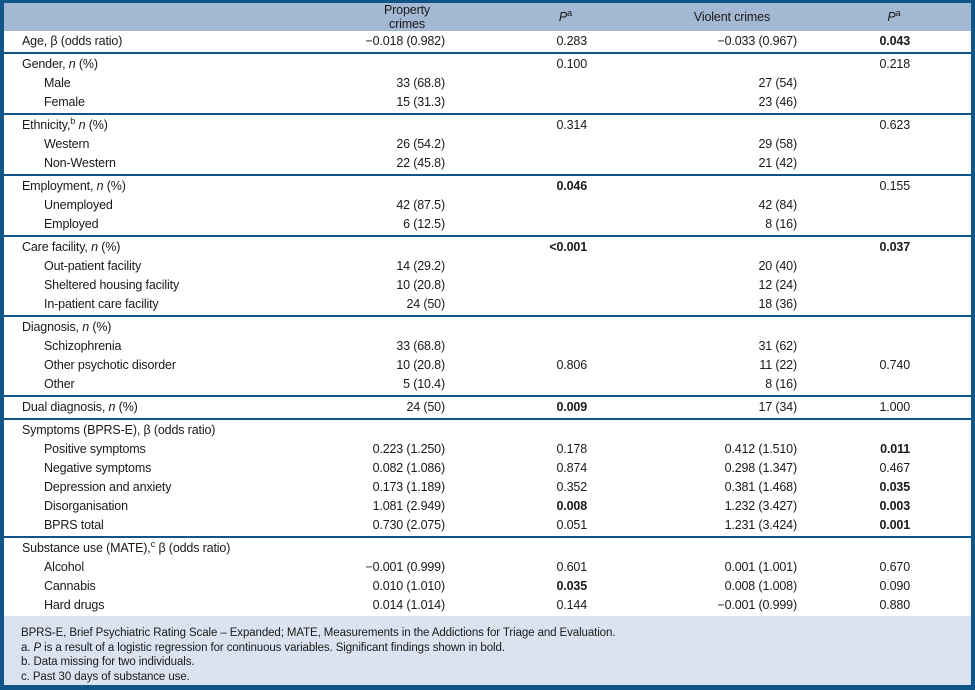 The height and width of the screenshot is (690, 975). What do you see at coordinates (65, 123) in the screenshot?
I see `row-label: Ethnicity,b n (%)` at bounding box center [65, 123].